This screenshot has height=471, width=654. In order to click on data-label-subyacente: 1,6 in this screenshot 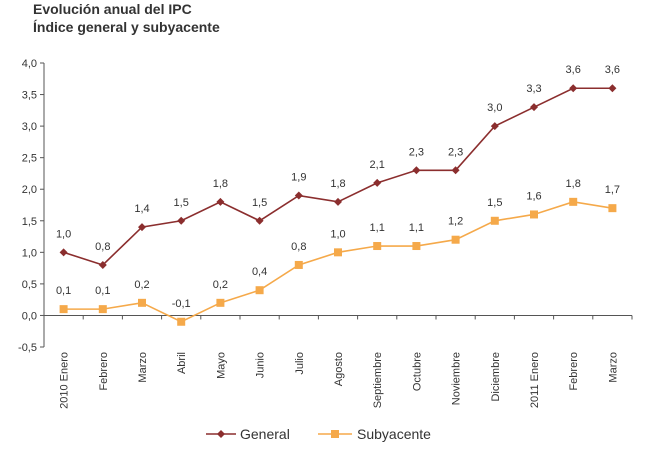, I will do `click(533, 196)`.